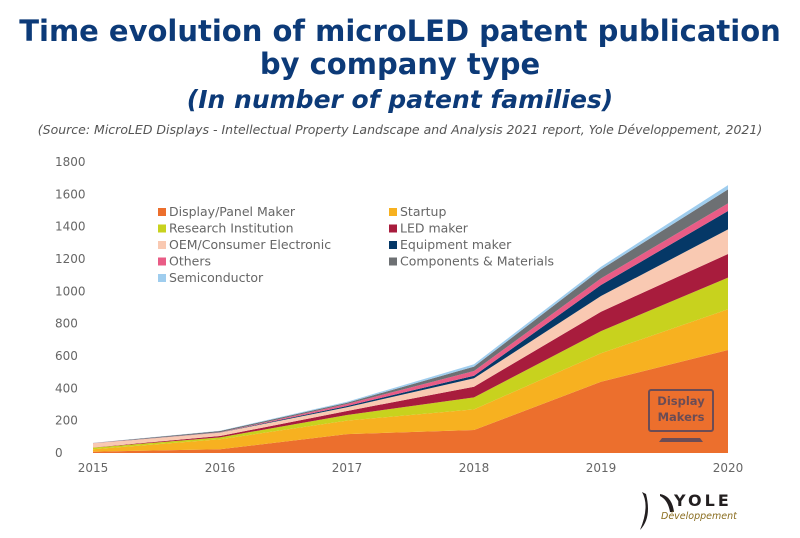 The image size is (800, 538). What do you see at coordinates (250, 244) in the screenshot?
I see `legend-label: OEM/Consumer Electronic` at bounding box center [250, 244].